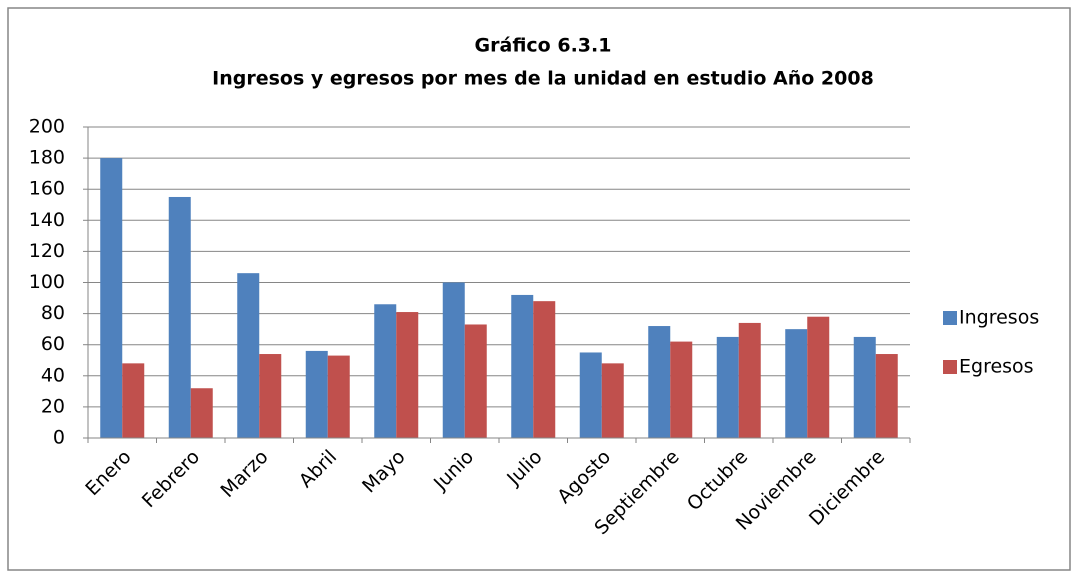 This screenshot has width=1079, height=579. Describe the element at coordinates (53, 344) in the screenshot. I see `y-tick-label: 60` at that location.